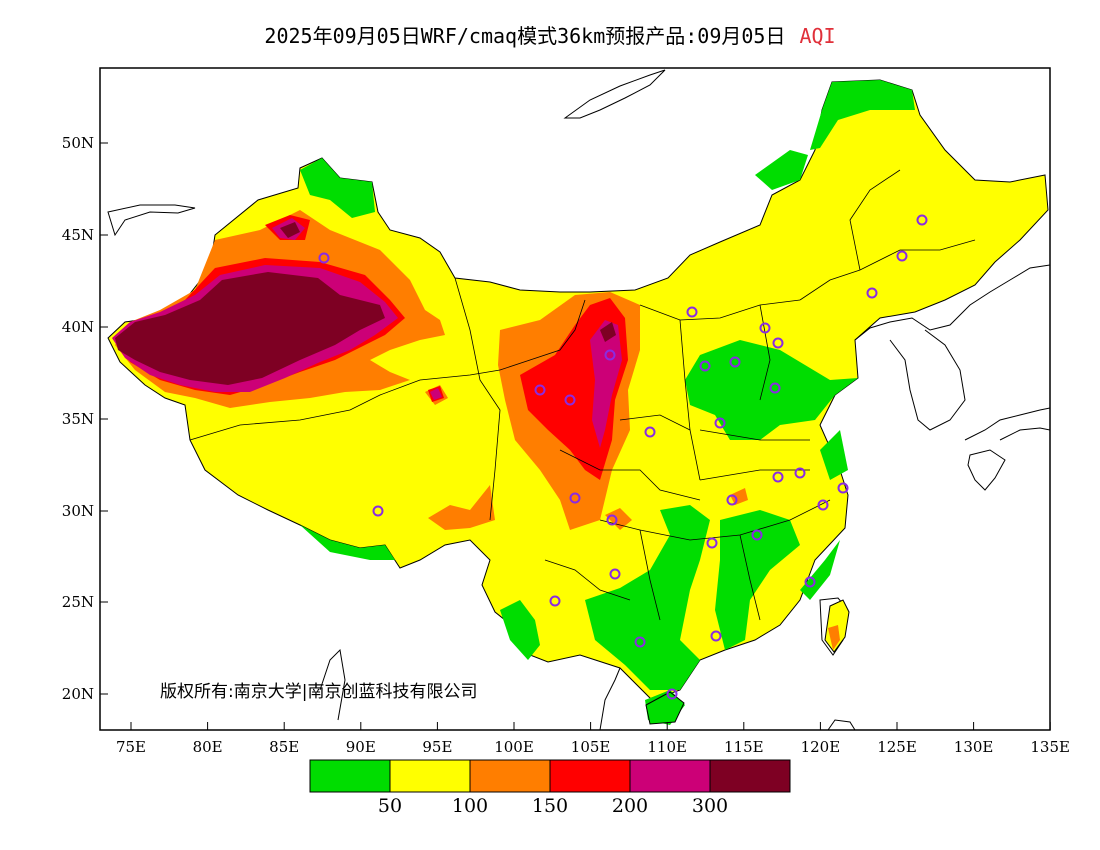 The image size is (1100, 850). Describe the element at coordinates (131, 747) in the screenshot. I see `lon-tick-label: 75E` at that location.